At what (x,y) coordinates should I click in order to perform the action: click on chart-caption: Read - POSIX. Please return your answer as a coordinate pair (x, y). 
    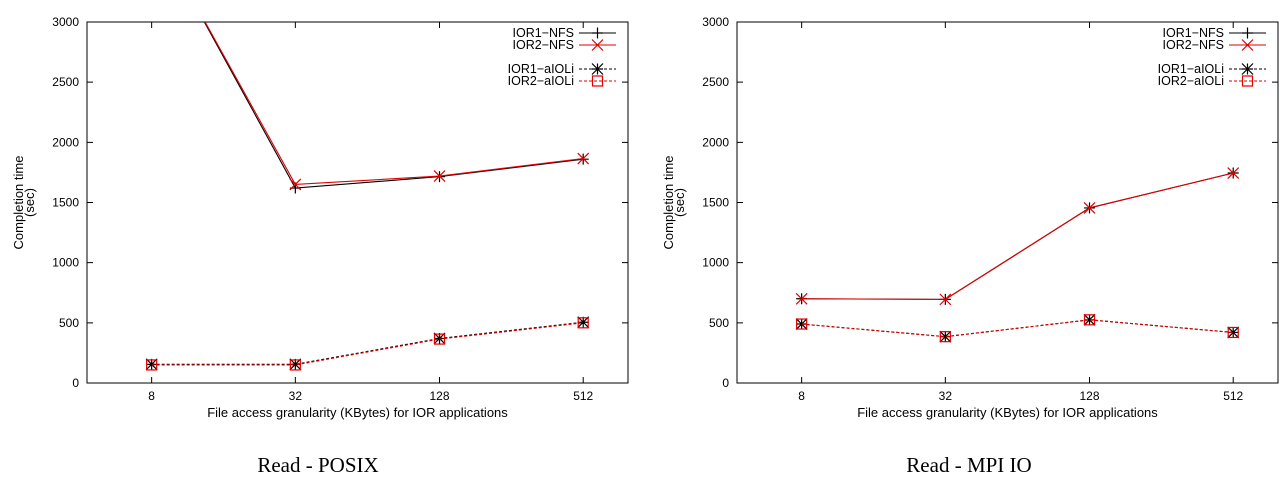
    Looking at the image, I should click on (317, 465).